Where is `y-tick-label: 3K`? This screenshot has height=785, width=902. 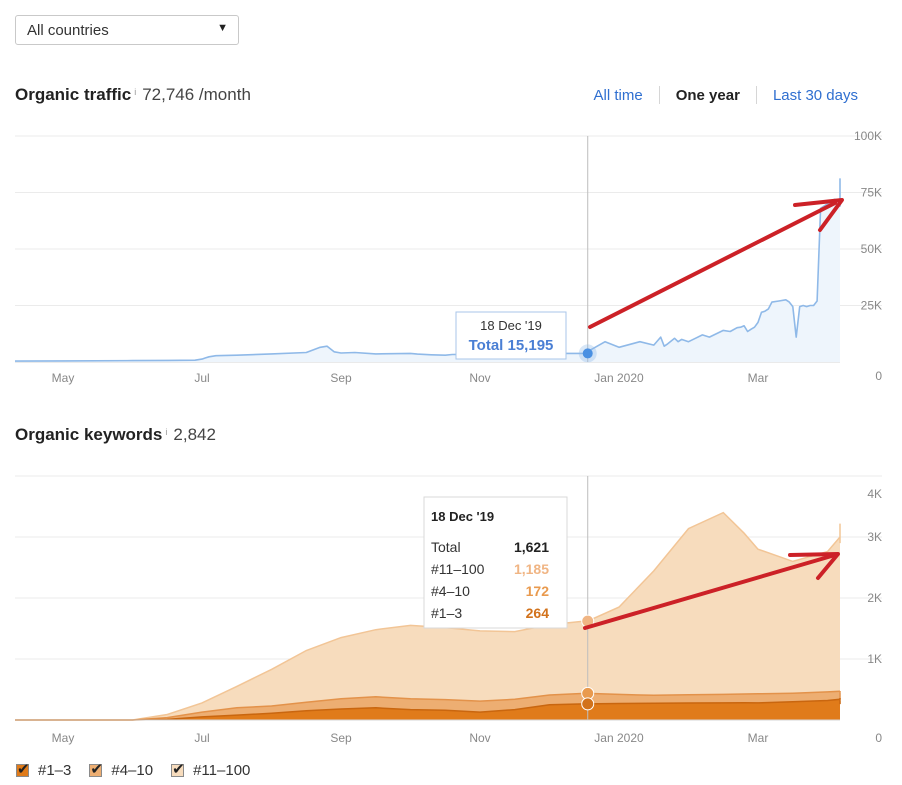
y-tick-label: 3K is located at coordinates (874, 537).